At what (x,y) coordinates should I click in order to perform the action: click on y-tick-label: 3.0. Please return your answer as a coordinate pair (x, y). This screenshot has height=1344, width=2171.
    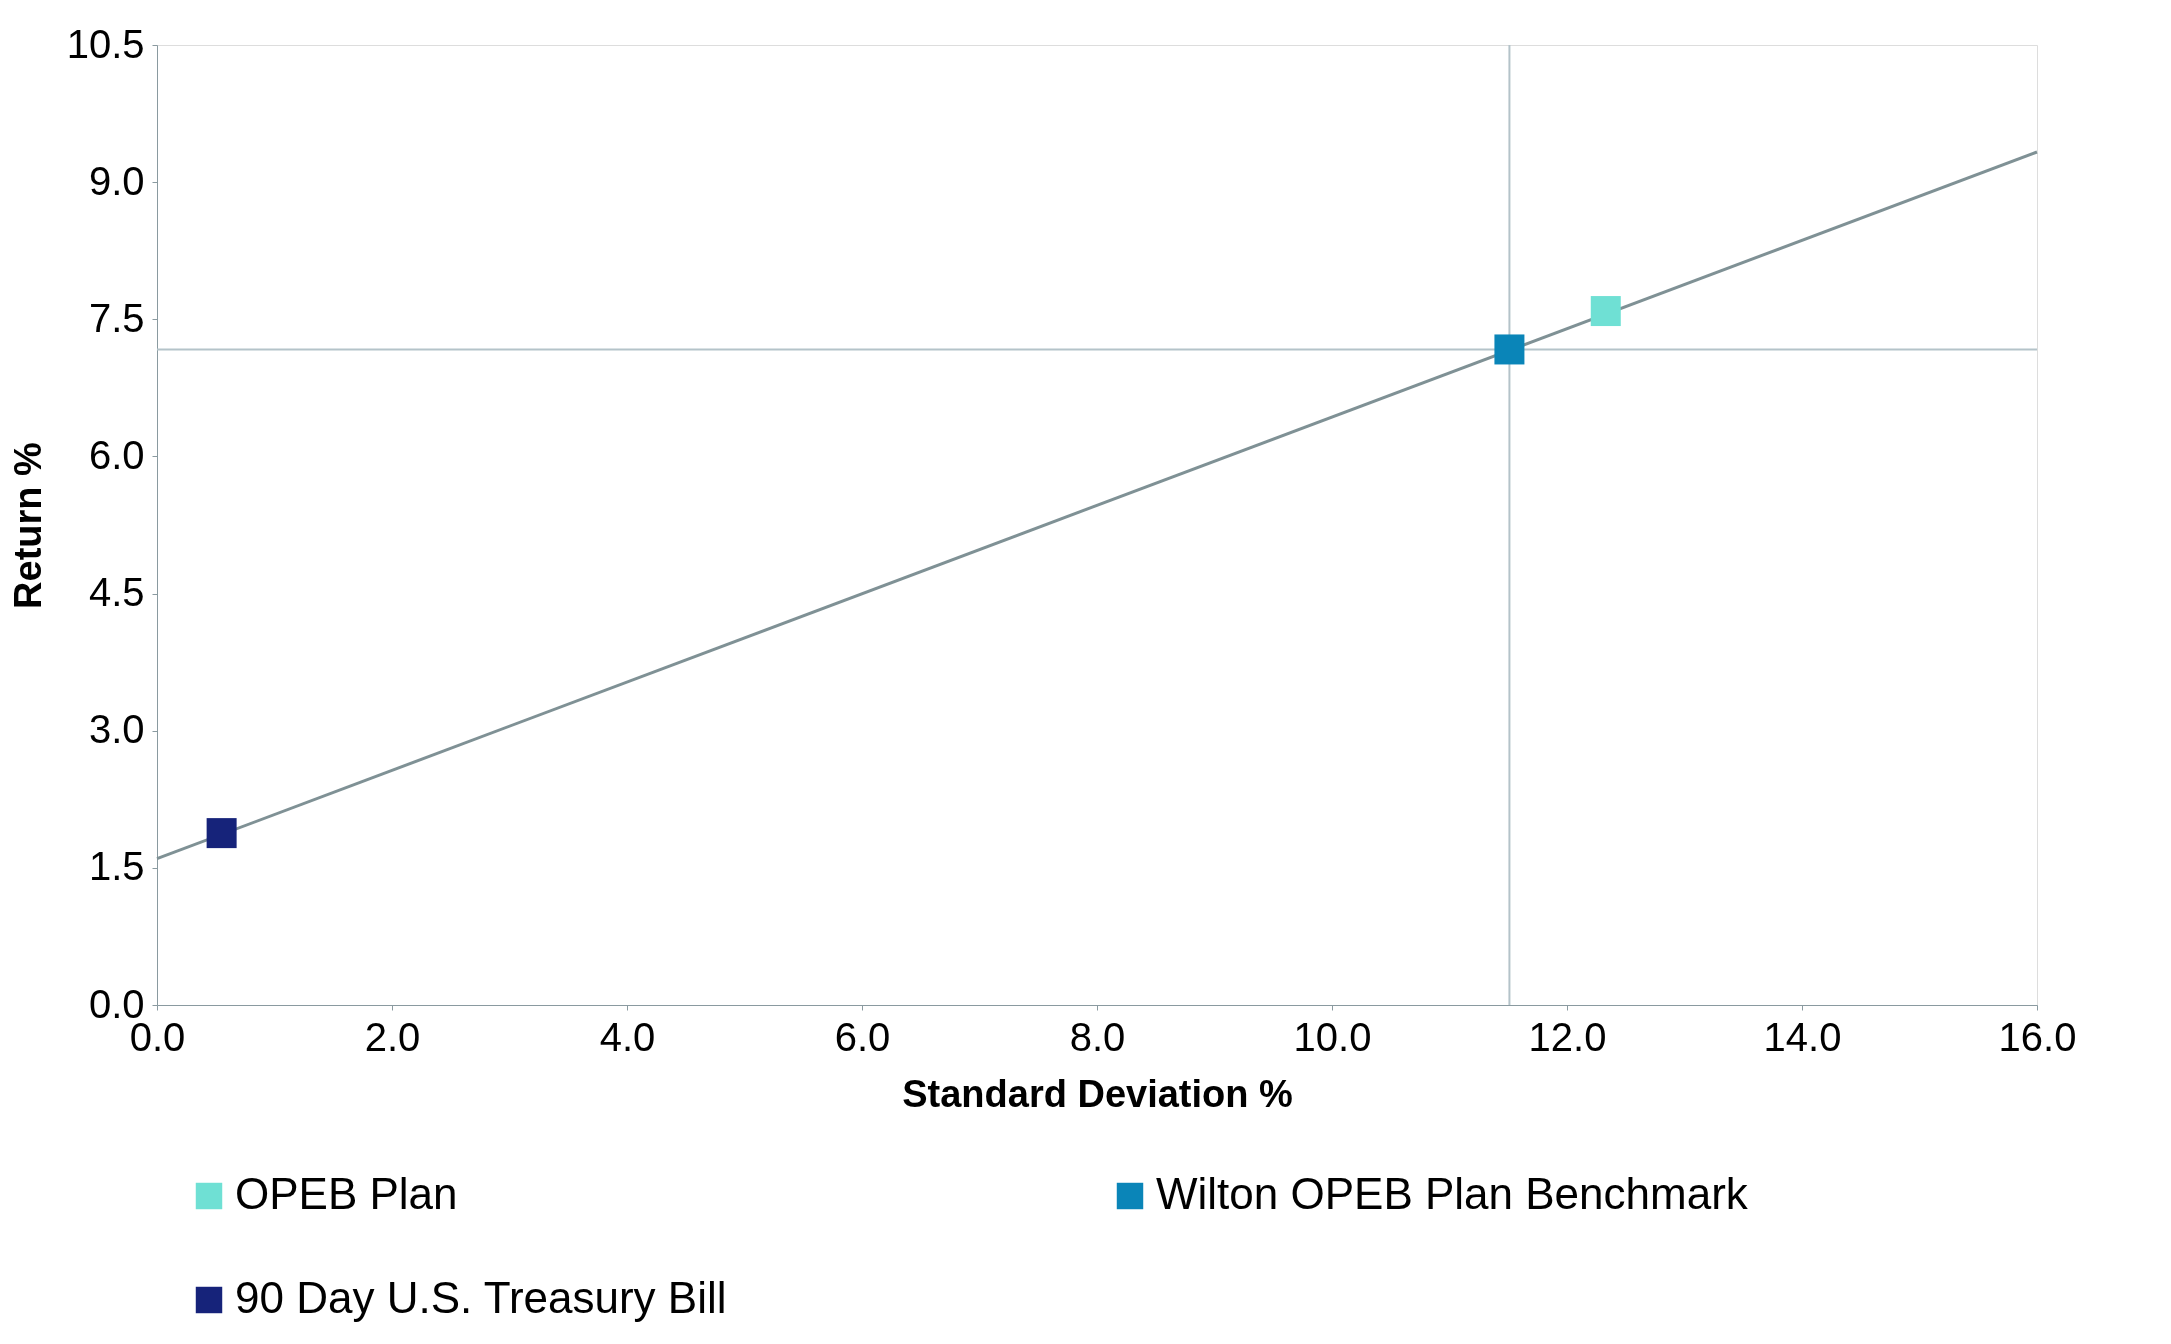
    Looking at the image, I should click on (116, 729).